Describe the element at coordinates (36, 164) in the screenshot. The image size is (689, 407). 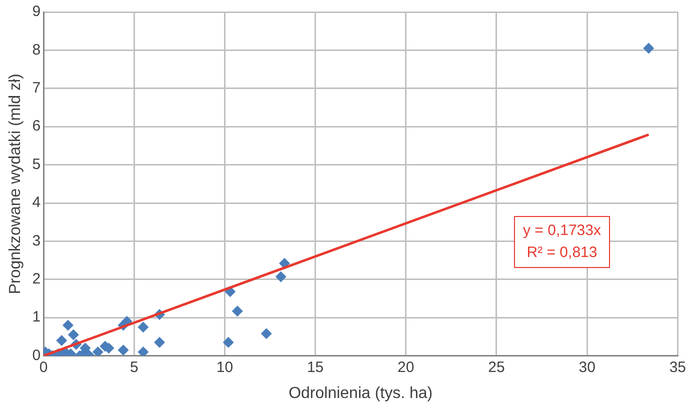
I see `y-tick-label: 5` at that location.